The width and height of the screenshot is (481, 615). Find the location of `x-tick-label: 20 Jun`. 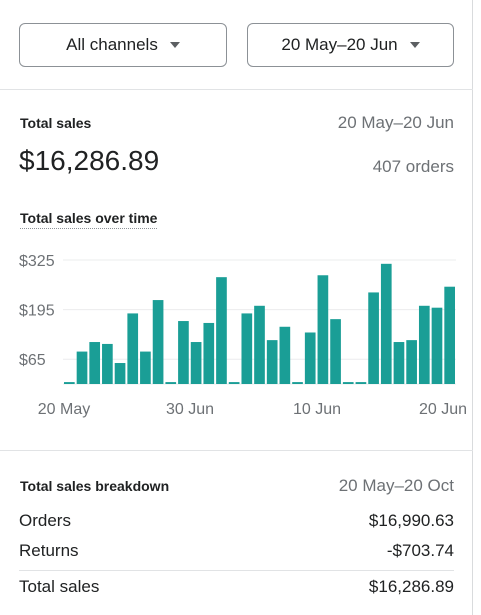

x-tick-label: 20 Jun is located at coordinates (443, 409).